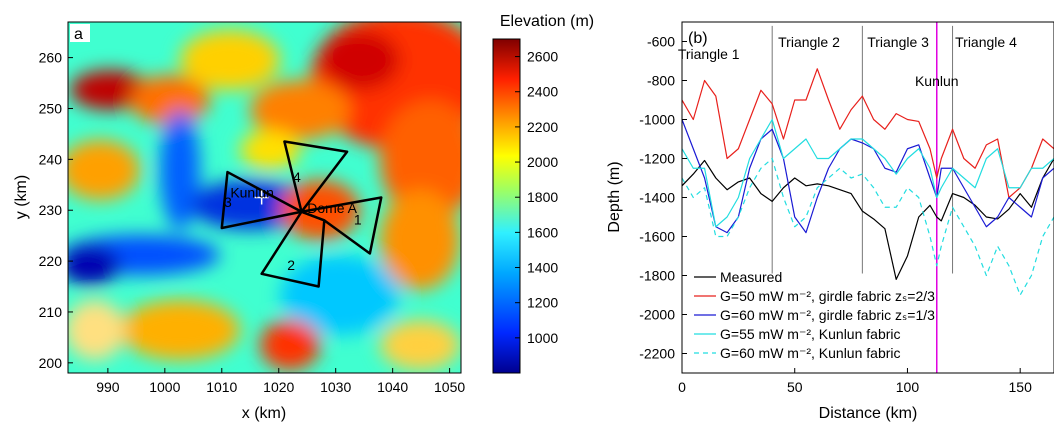 Image resolution: width=1054 pixels, height=423 pixels. Describe the element at coordinates (51, 108) in the screenshot. I see `a-ytick-label: 250` at that location.